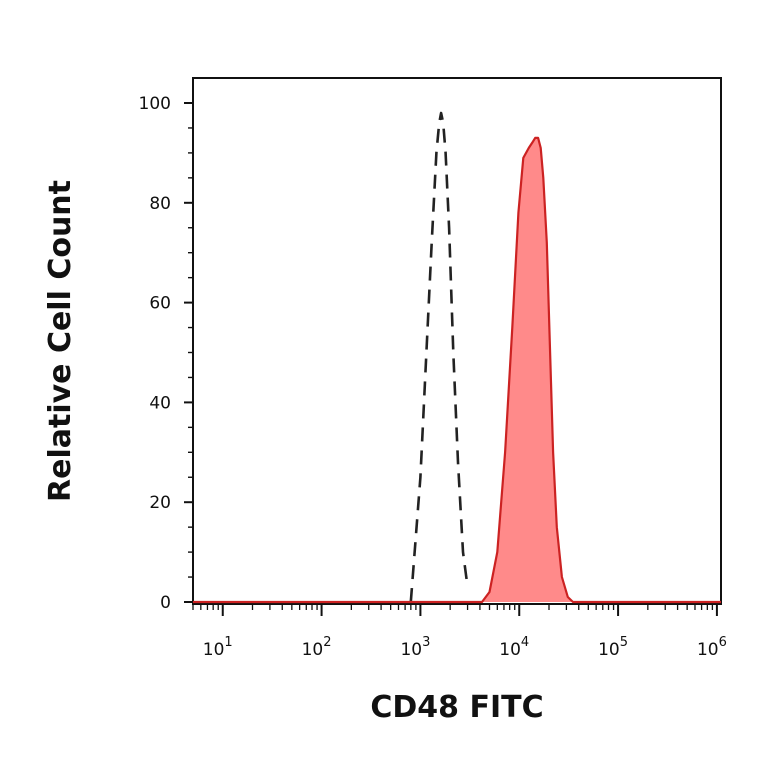  I want to click on x-tick-exponent: 6, so click(723, 642).